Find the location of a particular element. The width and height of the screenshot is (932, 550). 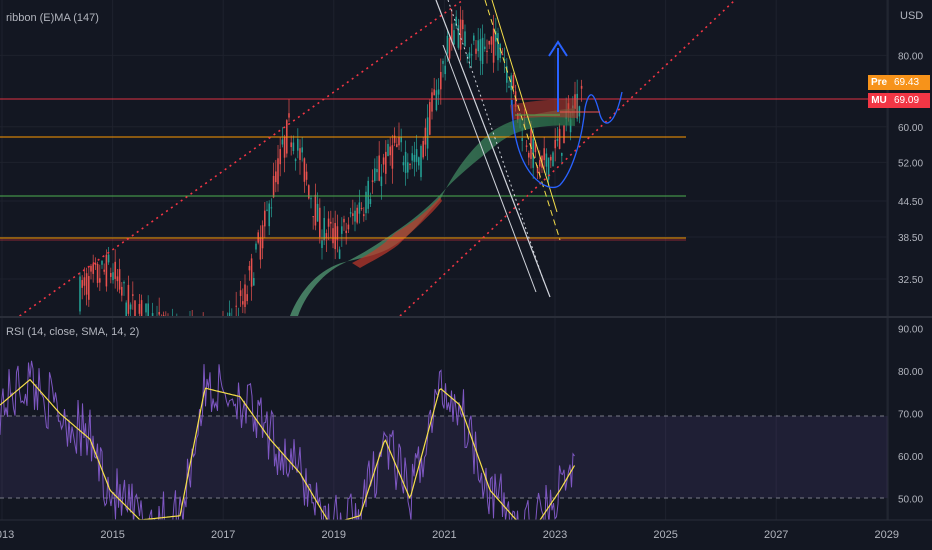

price-axis-label: 38.50 is located at coordinates (910, 238).